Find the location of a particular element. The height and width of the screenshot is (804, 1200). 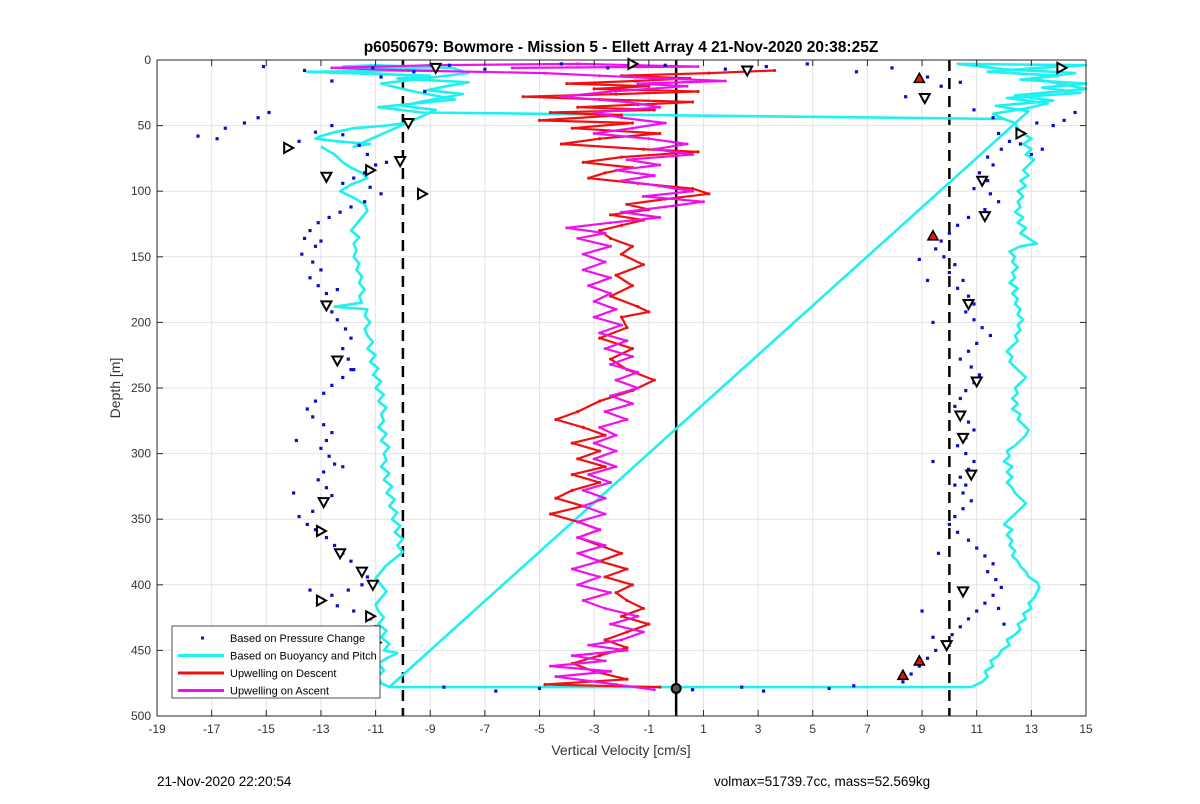

y-tick-label: 250 is located at coordinates (141, 388).